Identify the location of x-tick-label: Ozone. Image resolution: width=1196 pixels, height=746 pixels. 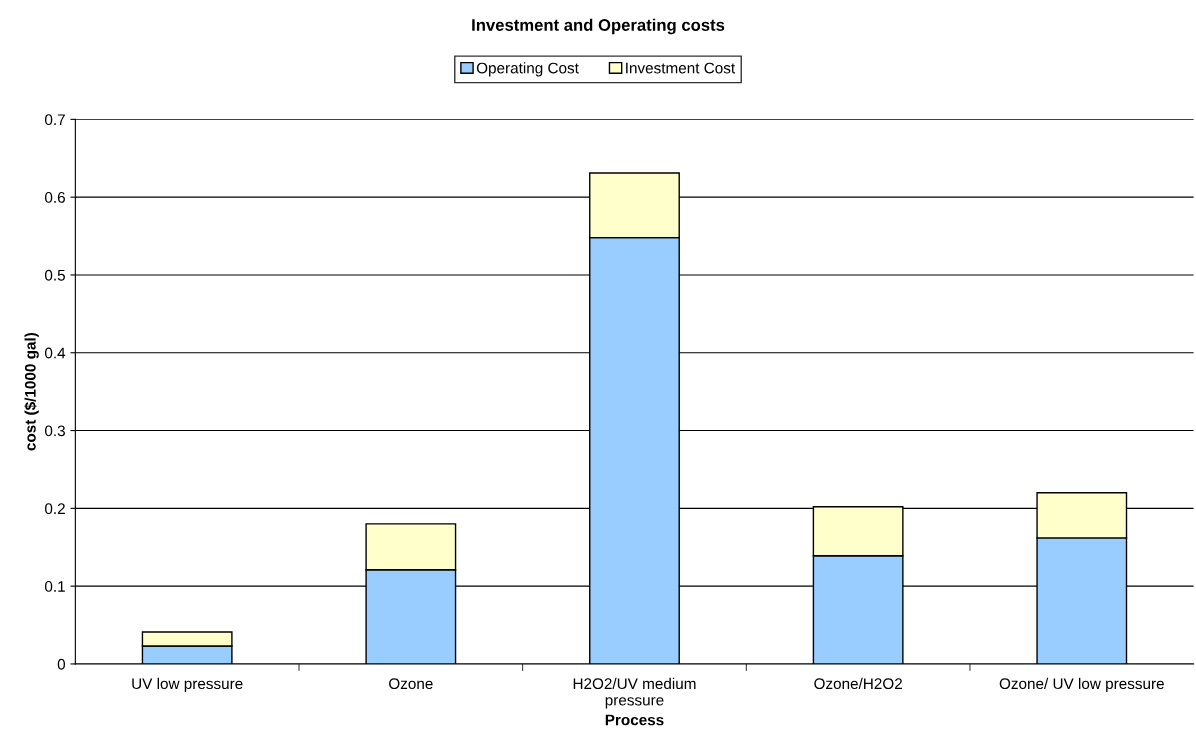
(411, 684).